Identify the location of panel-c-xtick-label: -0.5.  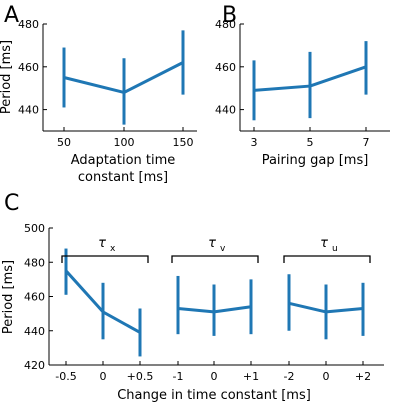
(65, 376).